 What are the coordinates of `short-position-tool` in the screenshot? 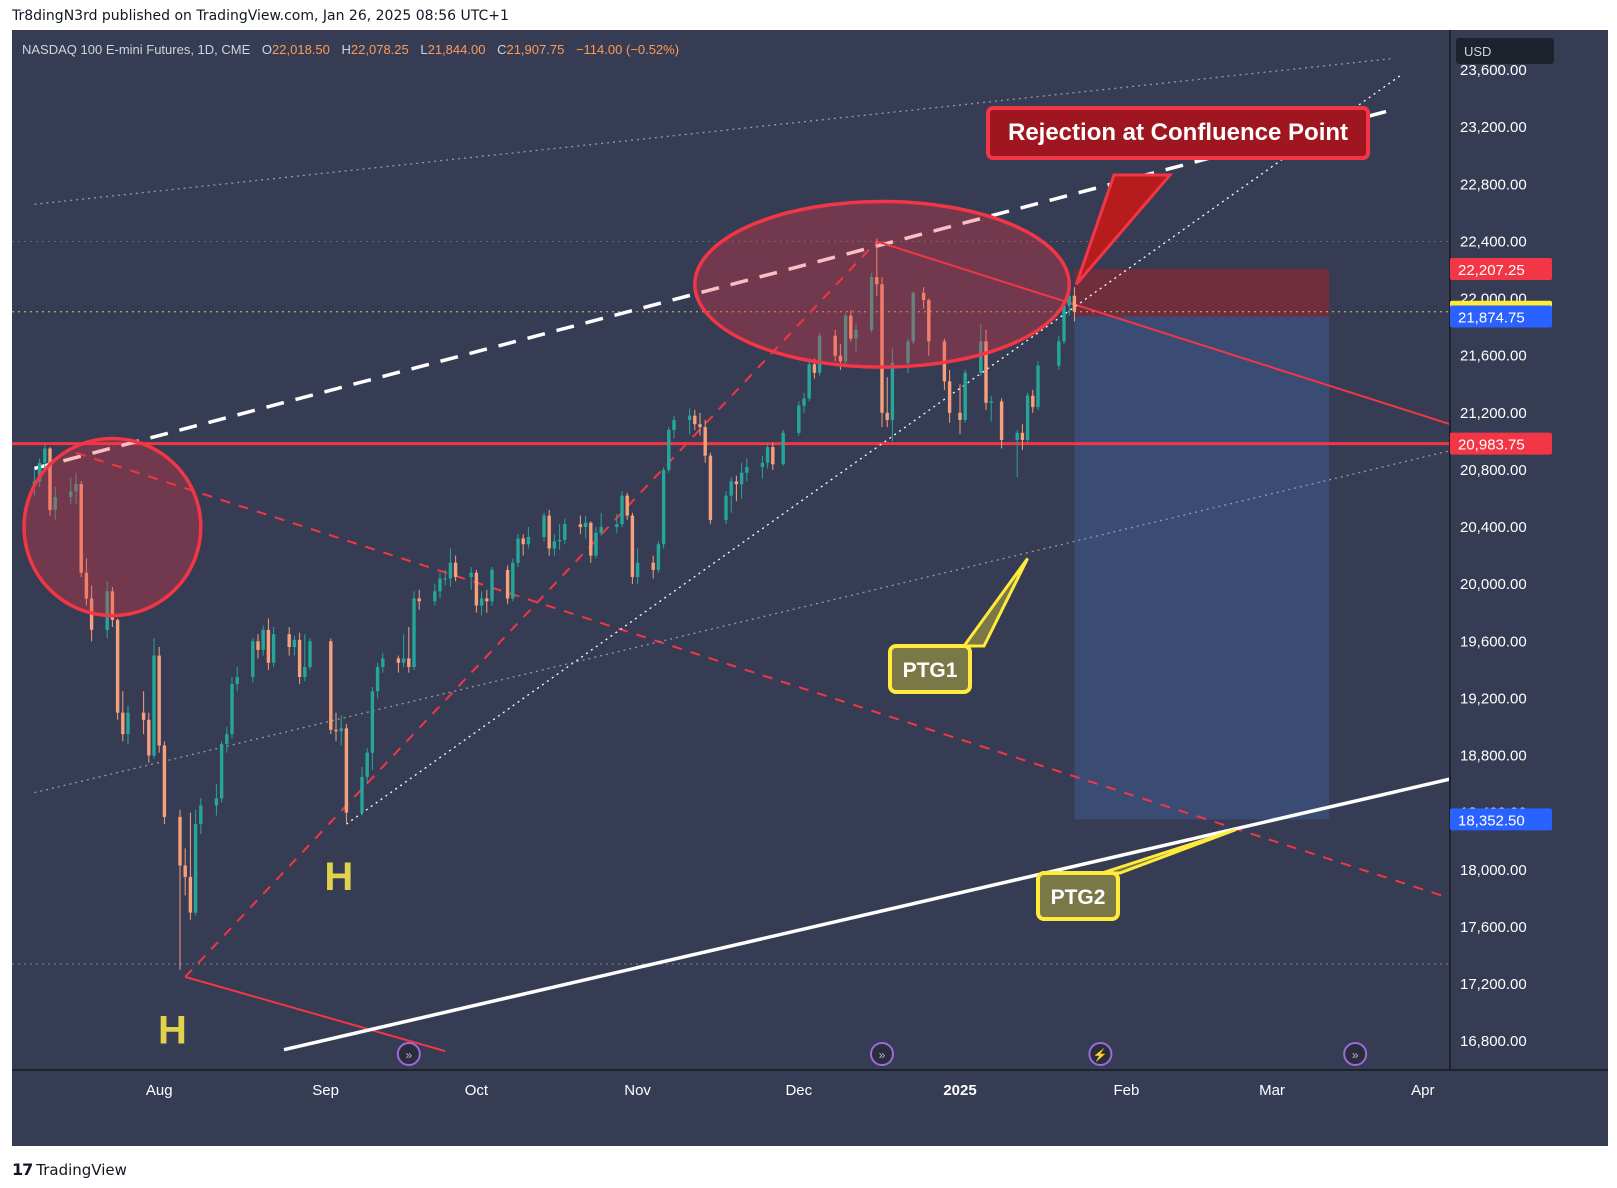 It's located at (1202, 544).